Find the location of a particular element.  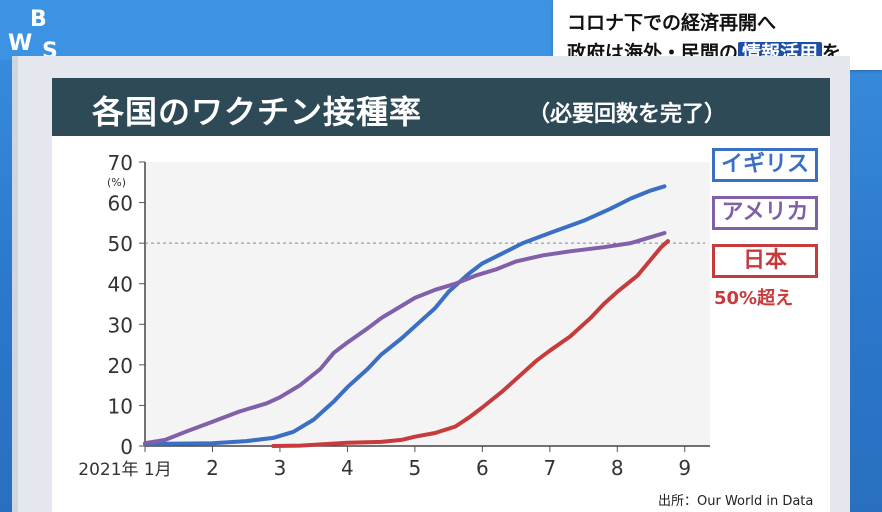

x-tick-label: 3 is located at coordinates (280, 468).